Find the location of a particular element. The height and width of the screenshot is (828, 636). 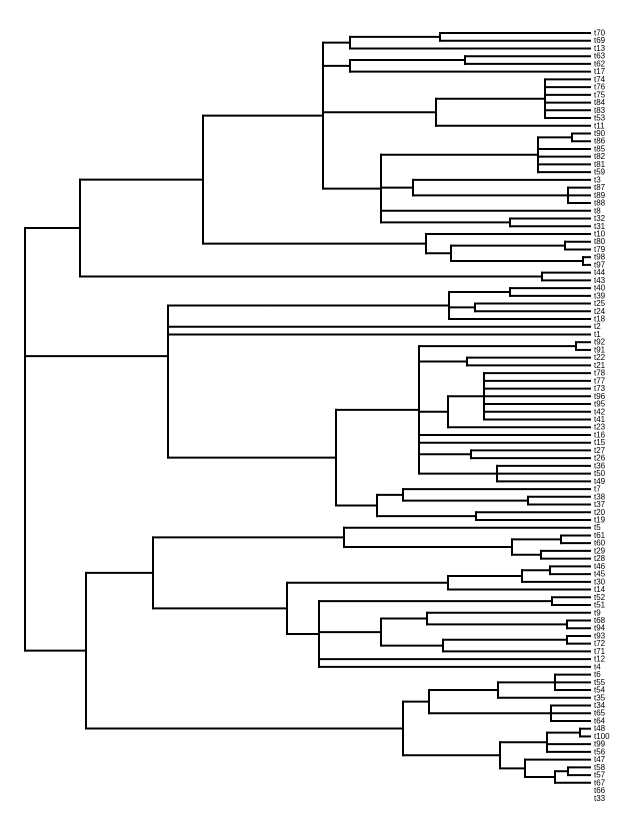

tip-label: t22 is located at coordinates (600, 357).